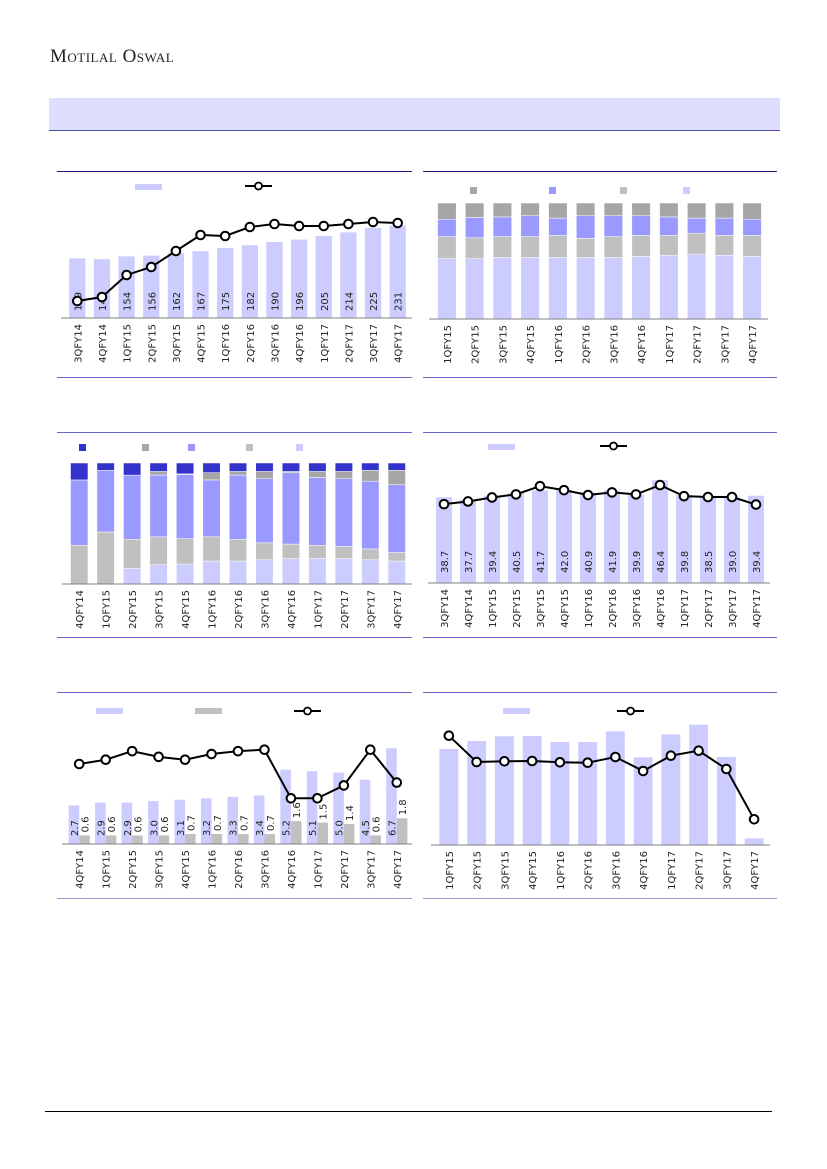 The width and height of the screenshot is (827, 1169). What do you see at coordinates (600, 432) in the screenshot?
I see `chart-top-rule` at bounding box center [600, 432].